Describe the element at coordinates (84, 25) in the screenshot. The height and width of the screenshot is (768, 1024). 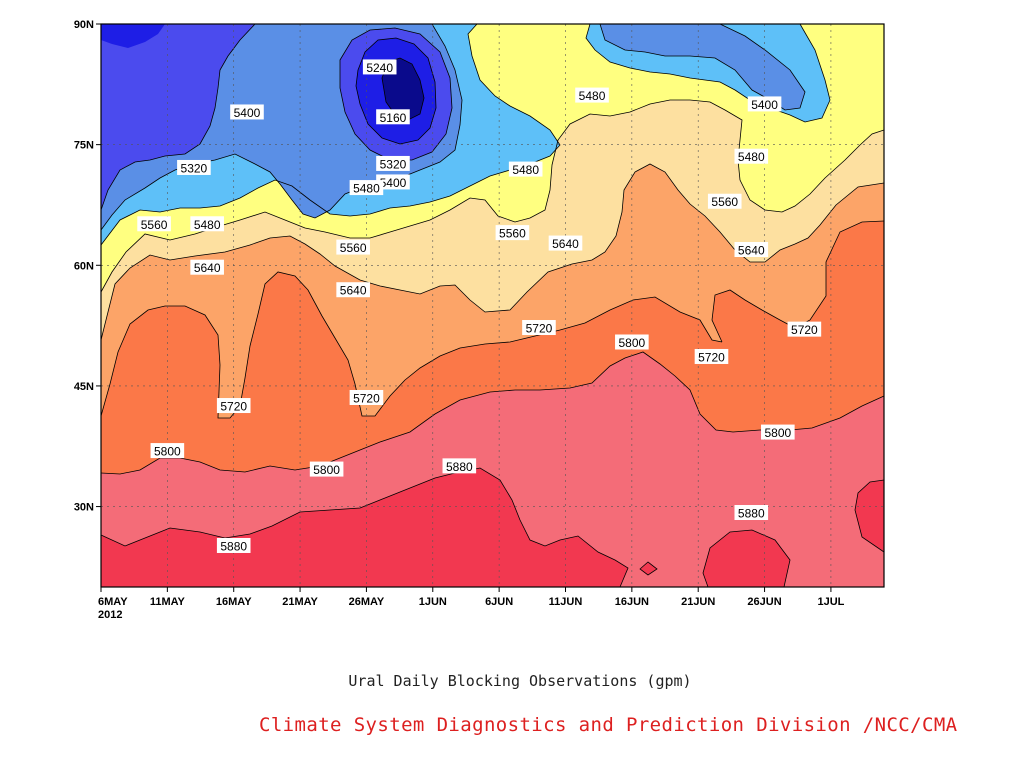
I see `y-tick-label: 90N` at that location.